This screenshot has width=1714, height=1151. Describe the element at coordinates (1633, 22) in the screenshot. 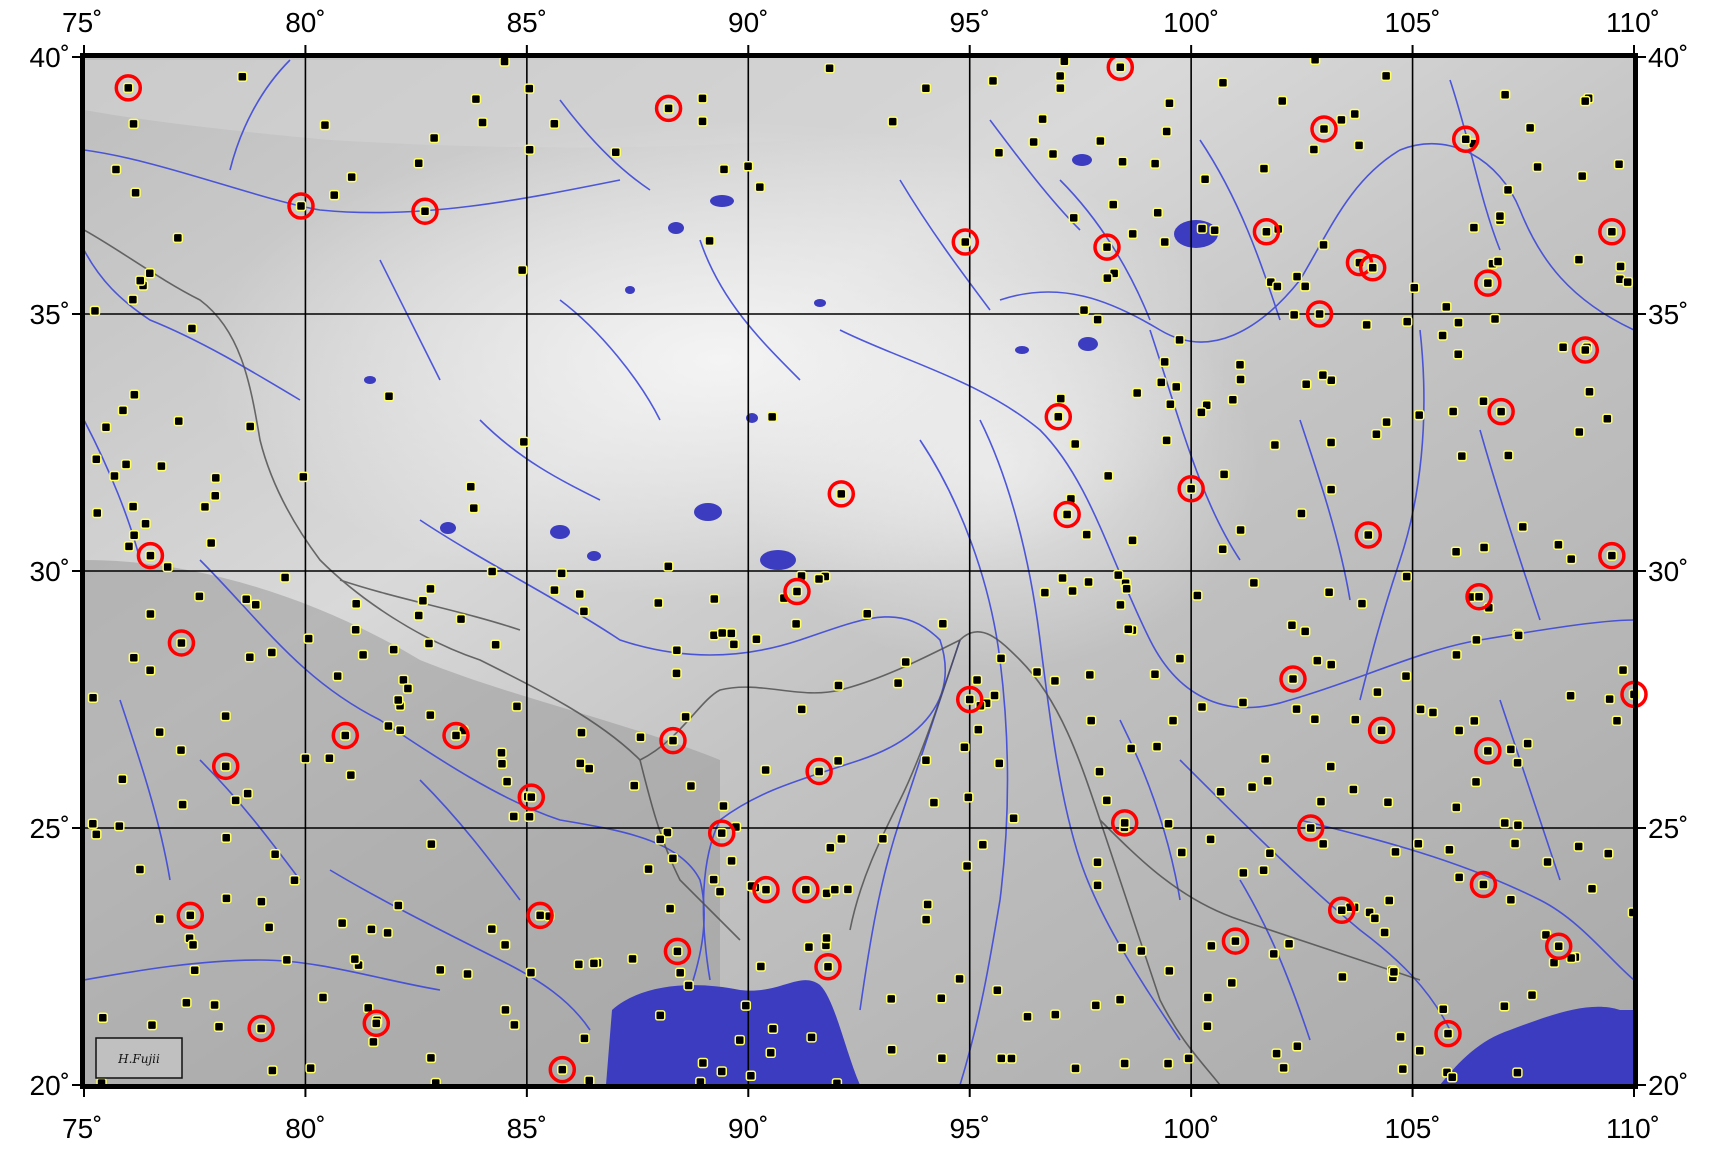

I see `lon-tick-label: 110˚` at that location.